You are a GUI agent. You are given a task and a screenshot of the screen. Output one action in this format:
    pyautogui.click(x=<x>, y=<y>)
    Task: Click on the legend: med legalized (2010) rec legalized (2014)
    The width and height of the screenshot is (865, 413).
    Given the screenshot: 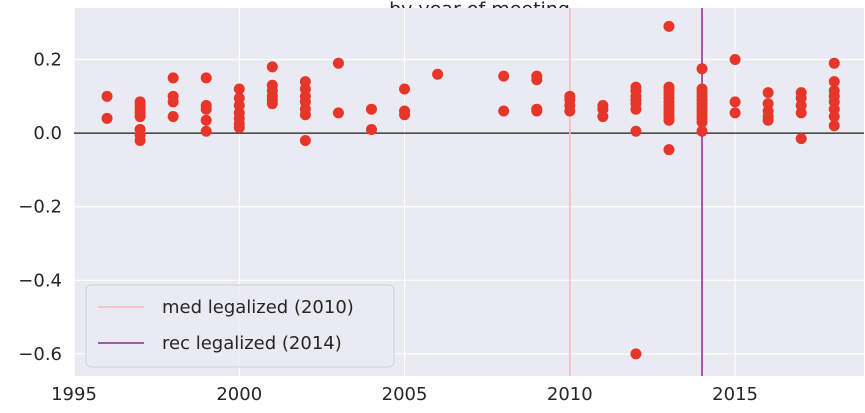 What is the action you would take?
    pyautogui.click(x=240, y=326)
    